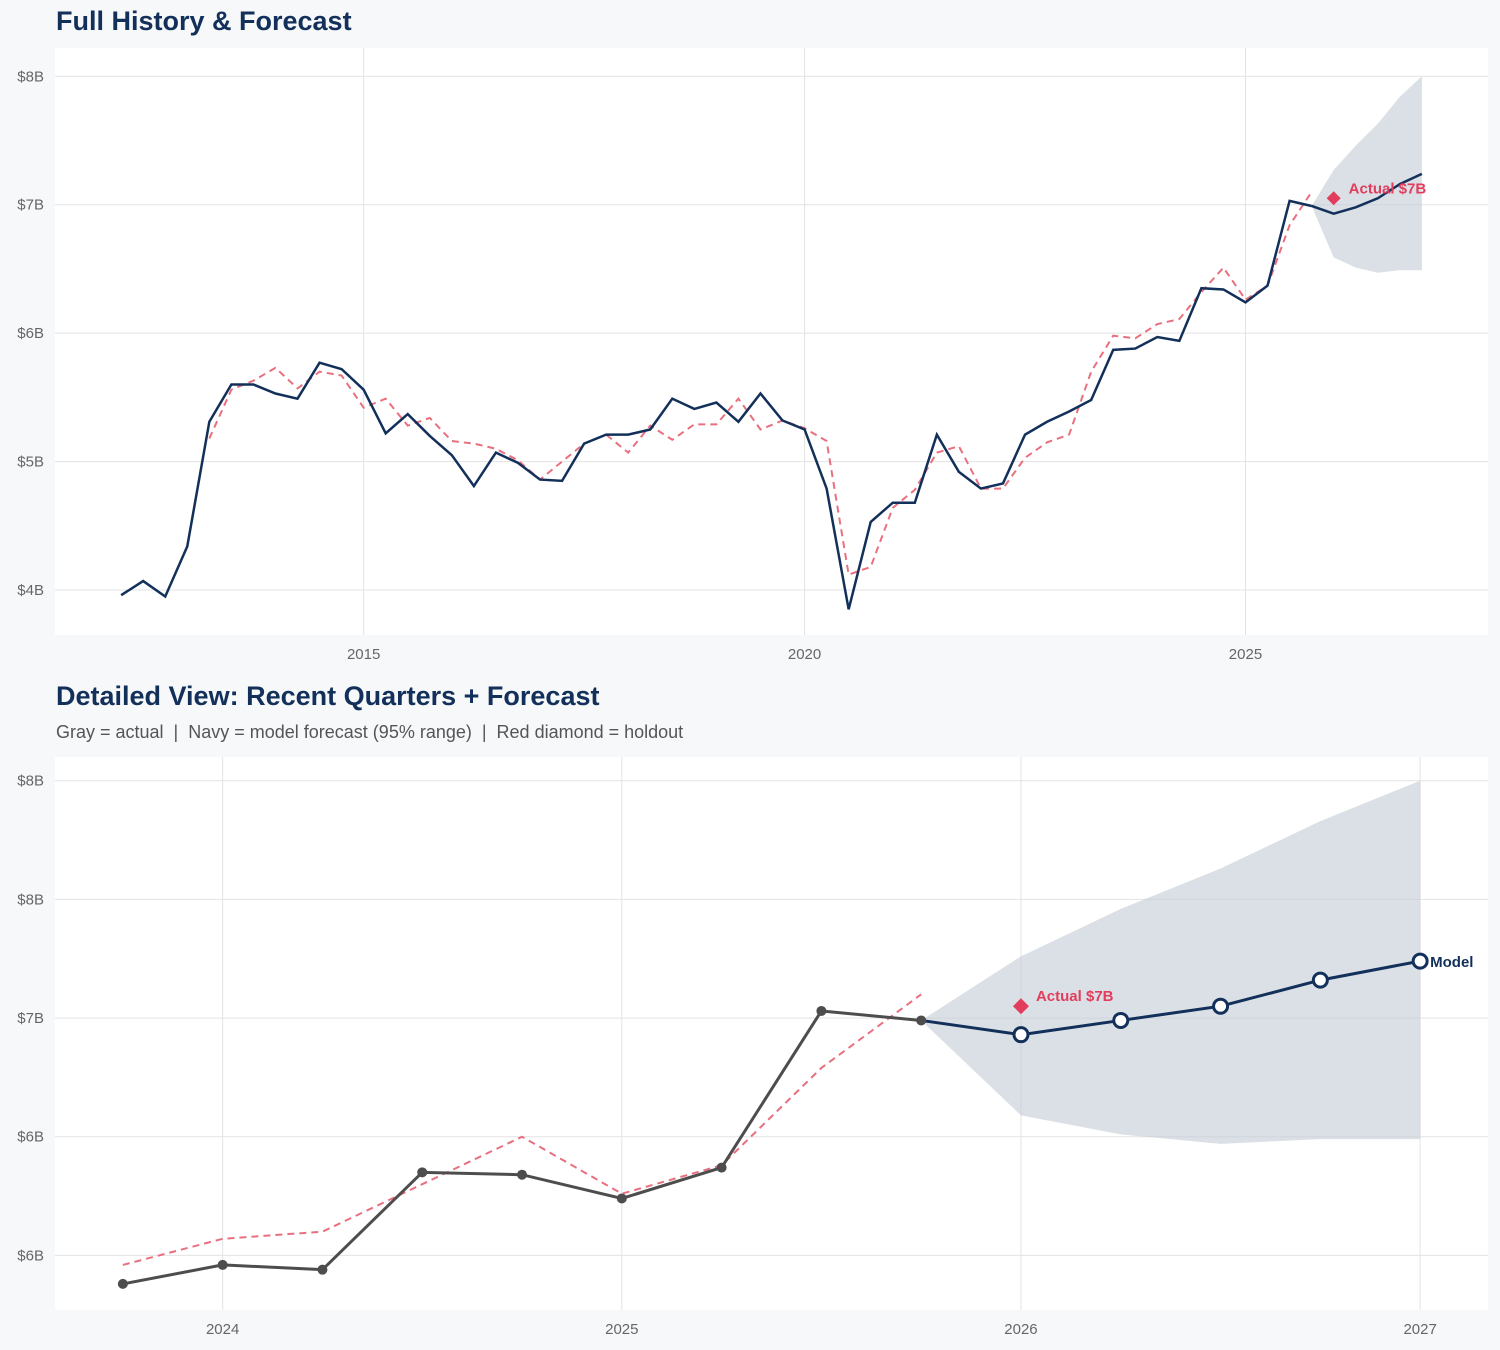 The image size is (1500, 1350). What do you see at coordinates (1020, 1329) in the screenshot?
I see `x-tick-label: 2026` at bounding box center [1020, 1329].